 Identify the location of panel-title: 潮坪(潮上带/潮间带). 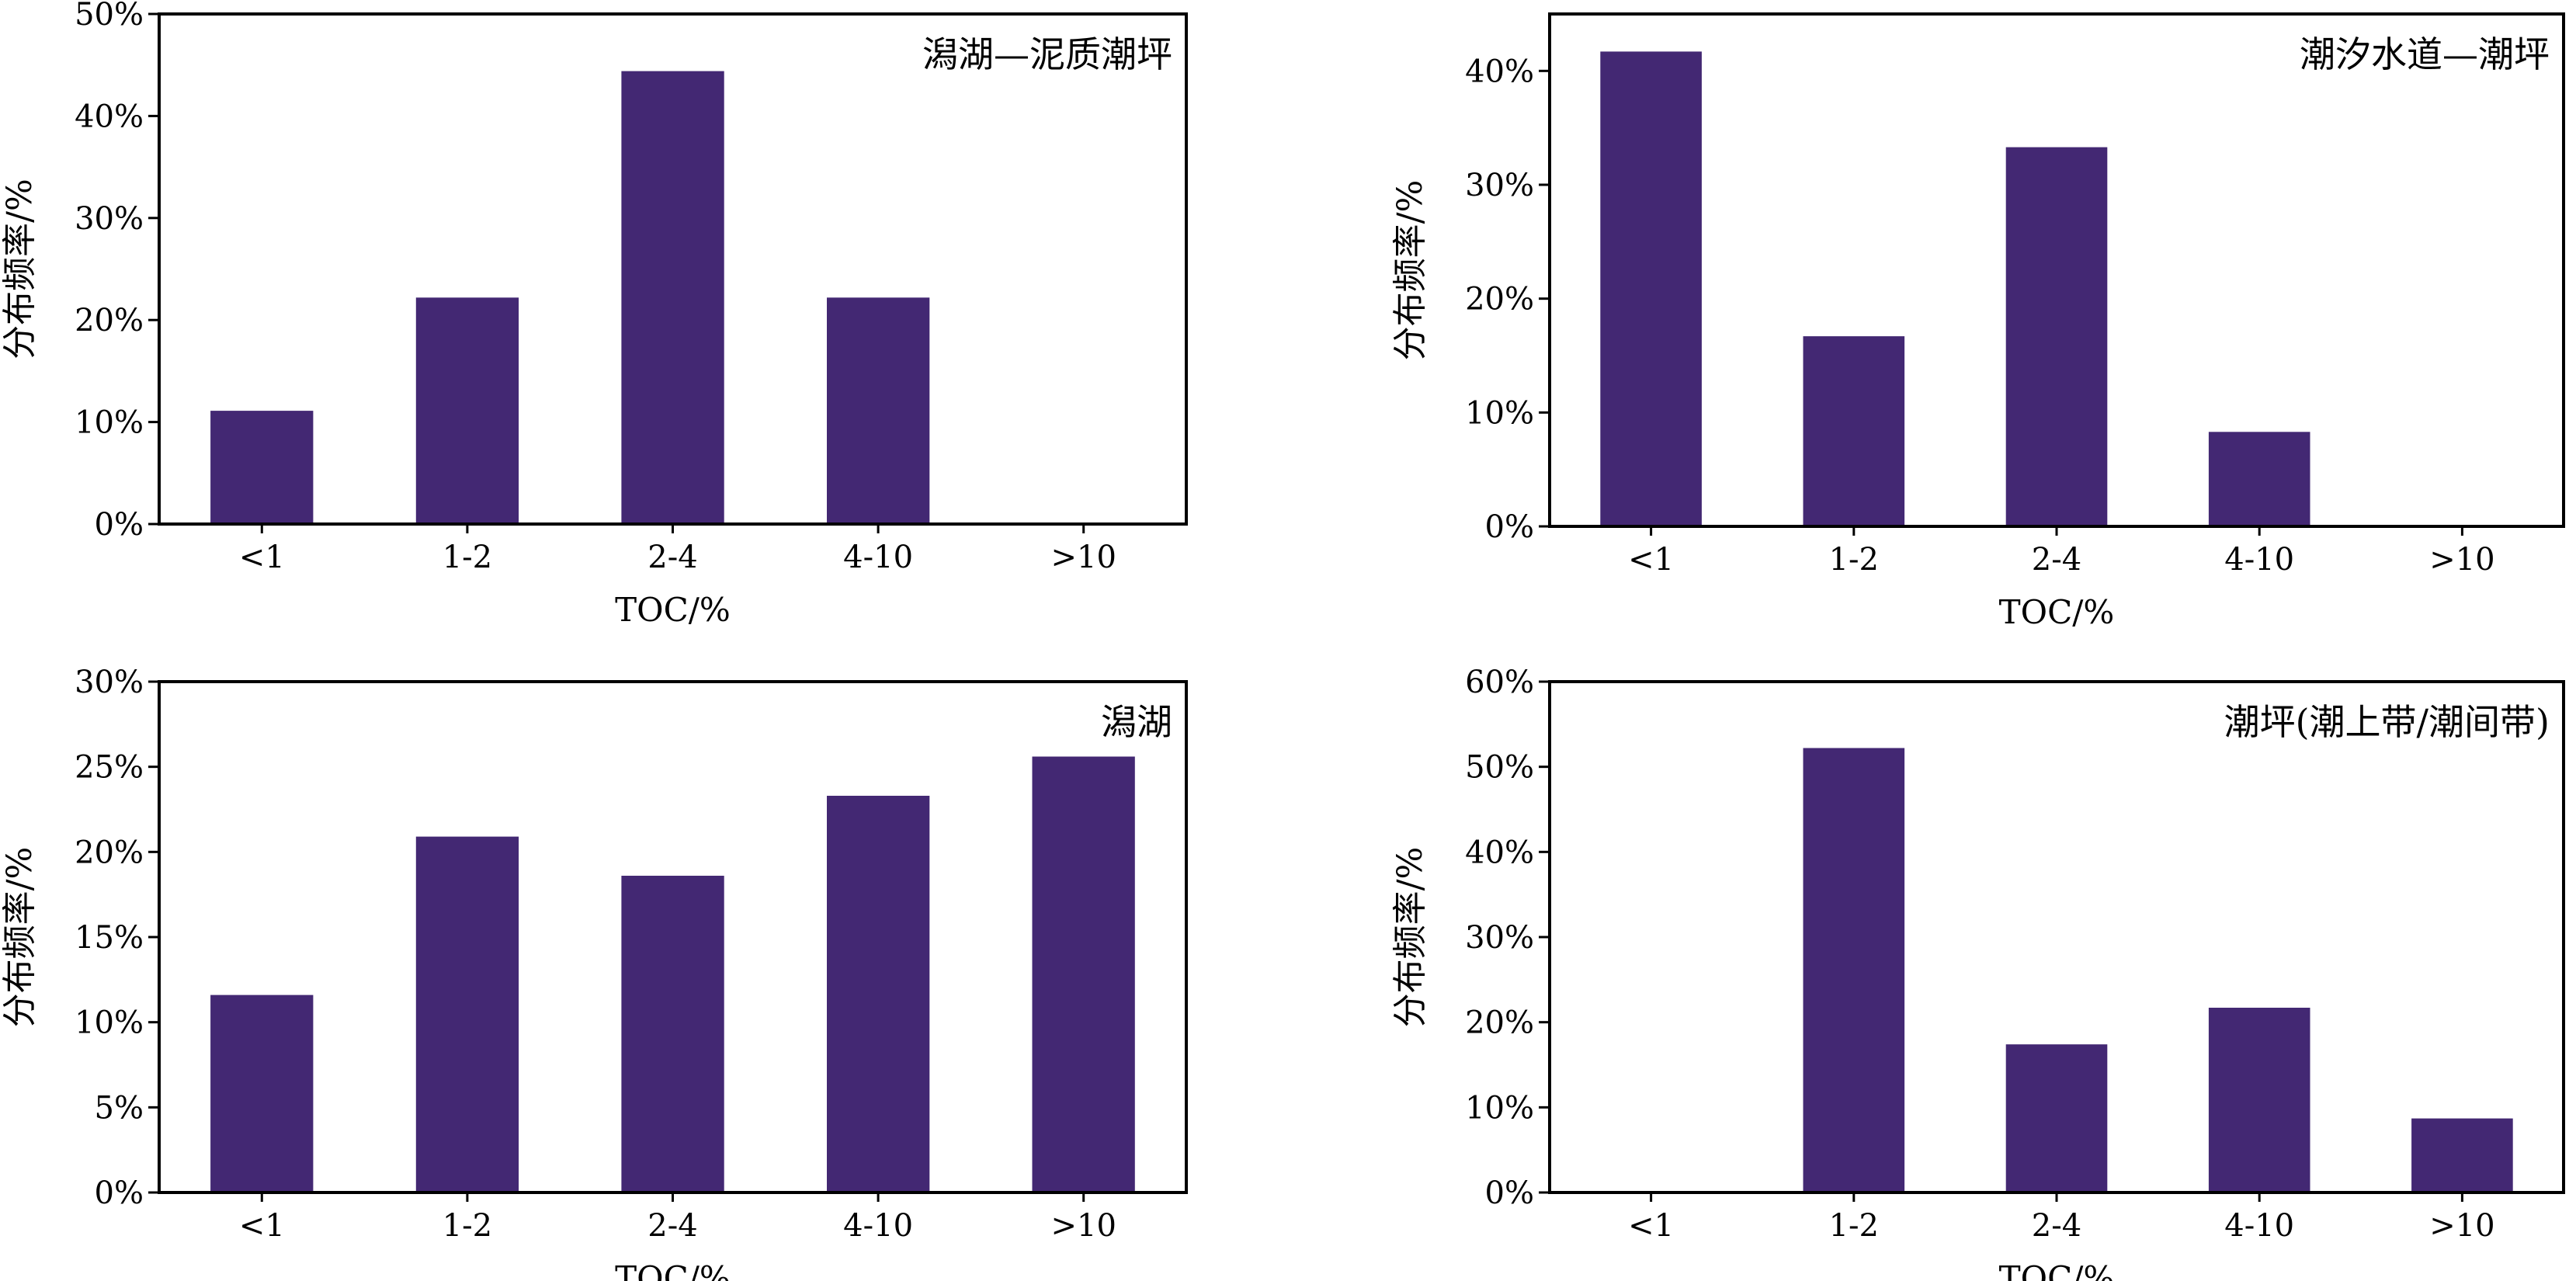
(2387, 722).